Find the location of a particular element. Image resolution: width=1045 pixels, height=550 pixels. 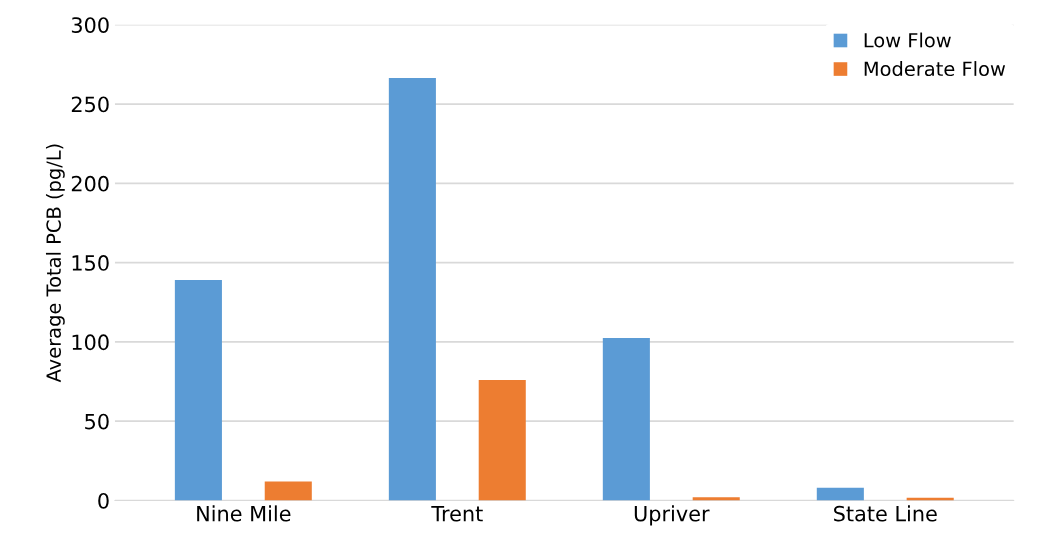

legend-label: Low Flow is located at coordinates (907, 40).